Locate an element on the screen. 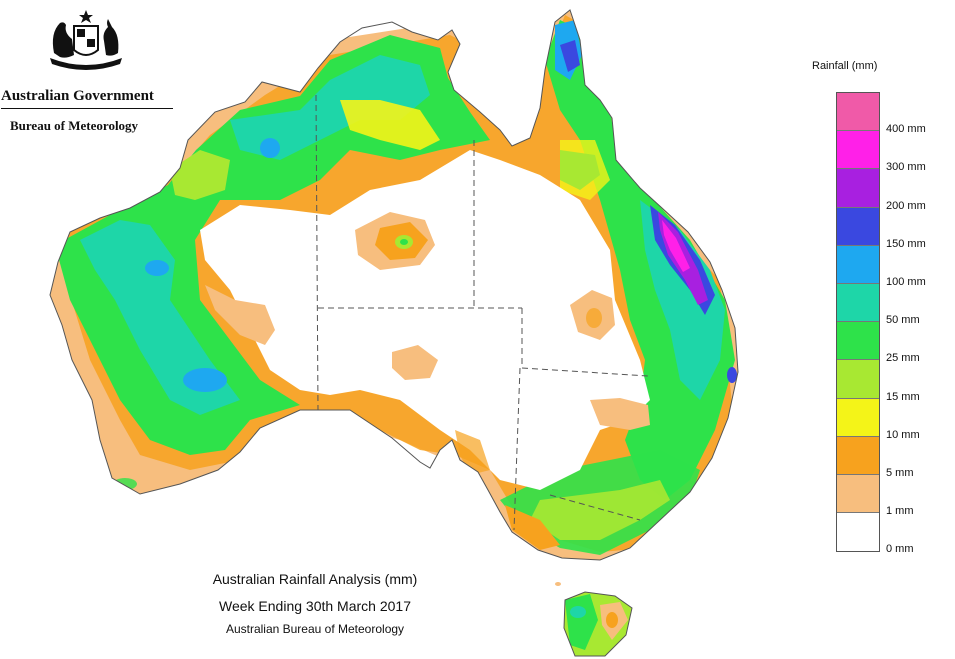 This screenshot has width=955, height=659. legend-label: 100 mm is located at coordinates (906, 282).